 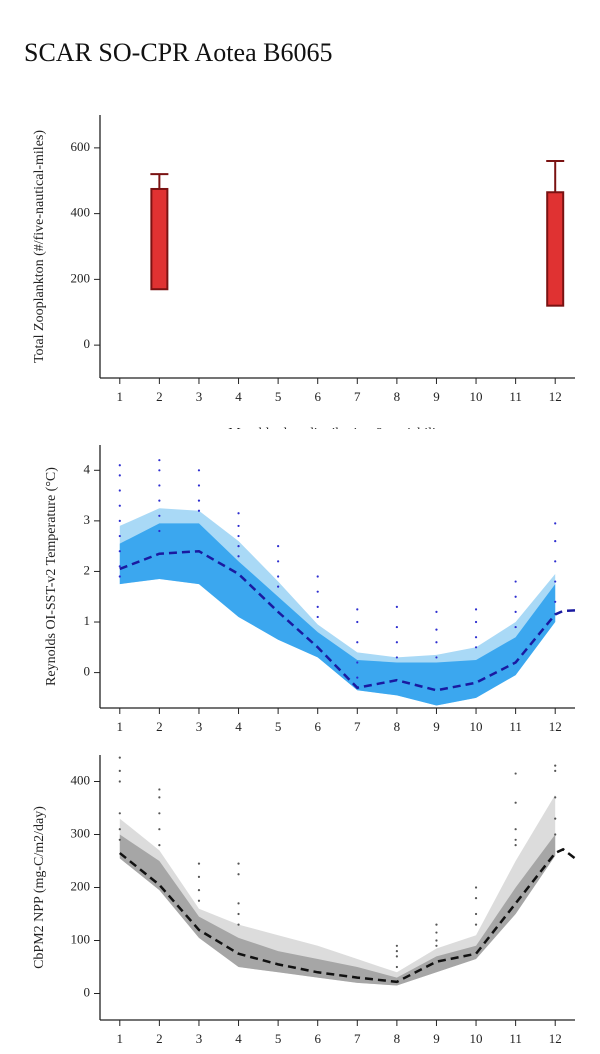 What do you see at coordinates (87, 468) in the screenshot?
I see `y-tick-label: 4` at bounding box center [87, 468].